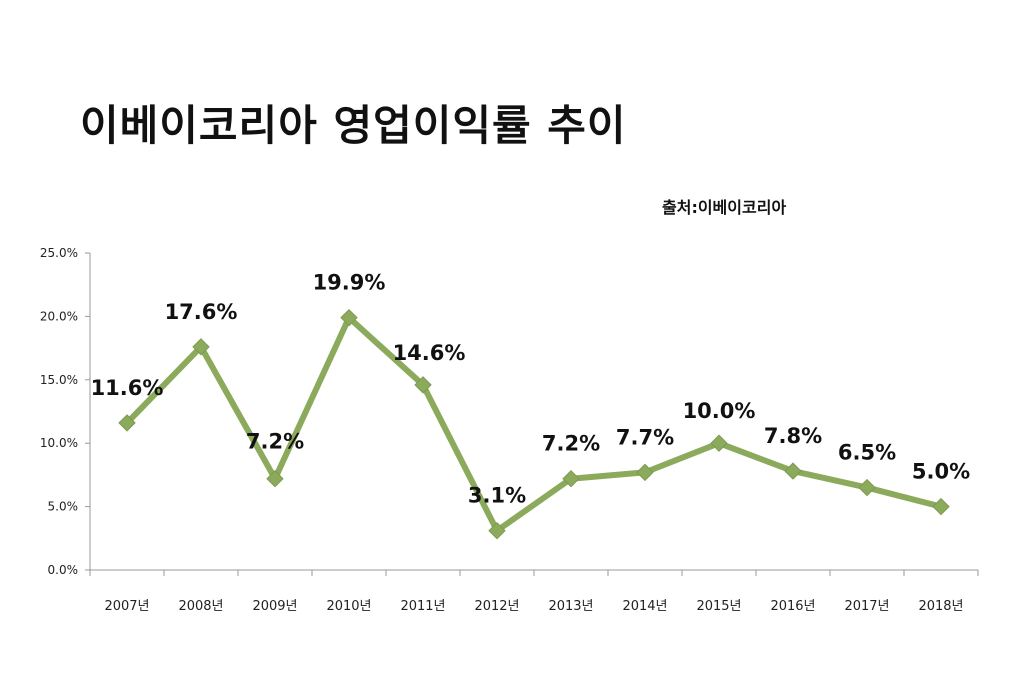  Describe the element at coordinates (63, 570) in the screenshot. I see `y-tick-label: 0.0%` at that location.